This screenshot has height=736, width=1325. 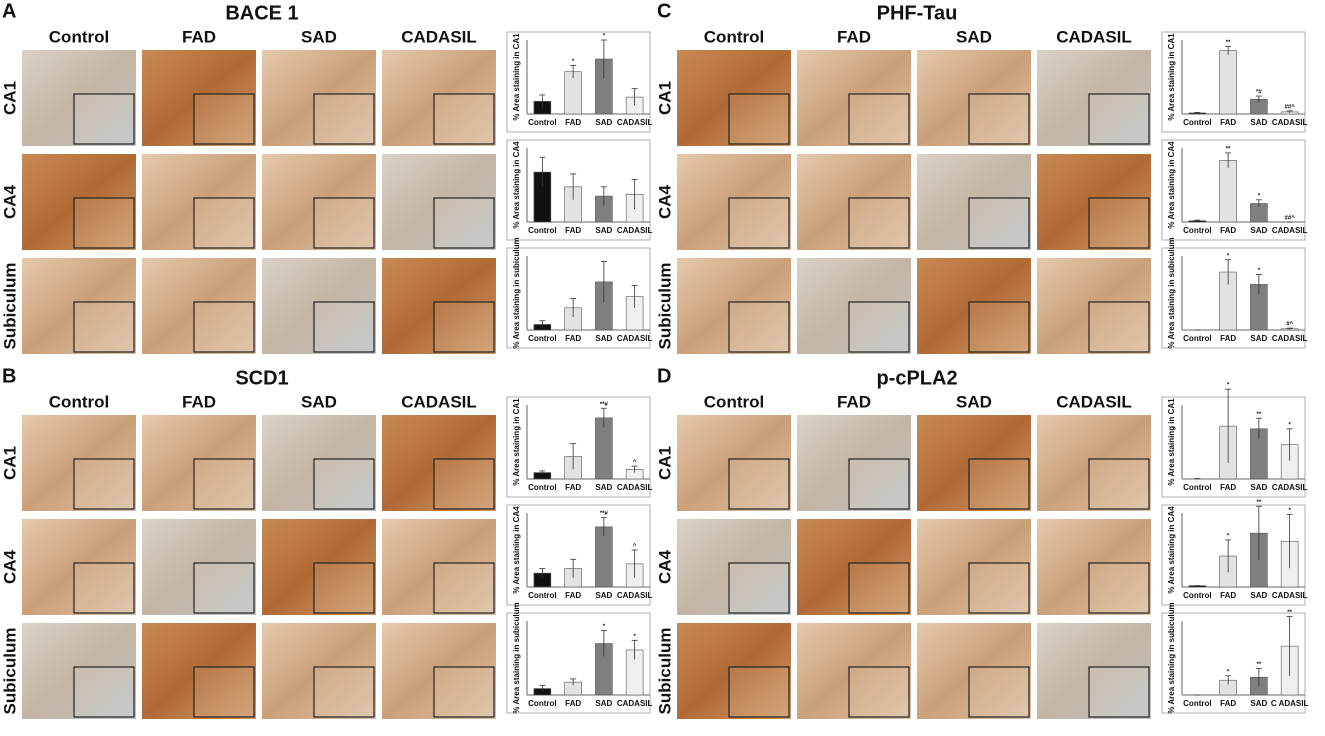 I want to click on row-label: Subiculum, so click(x=664, y=671).